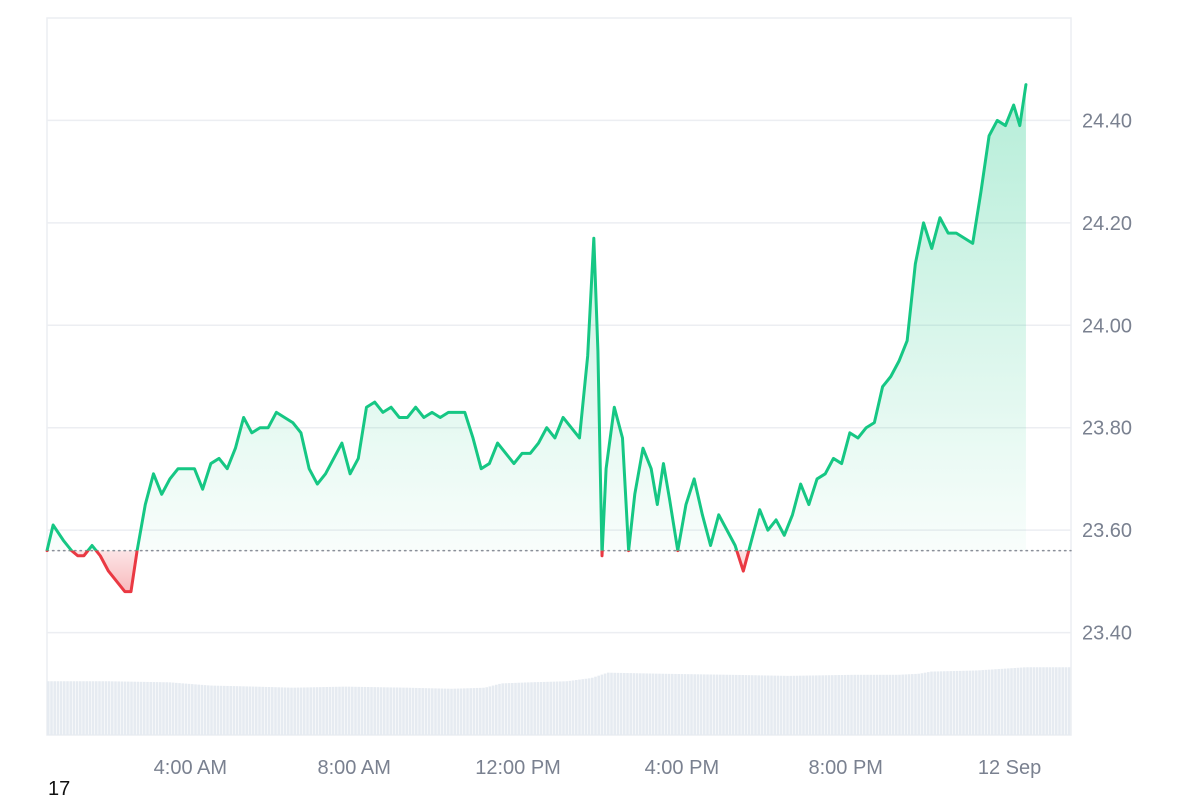 The width and height of the screenshot is (1200, 801). What do you see at coordinates (190, 768) in the screenshot?
I see `x-tick-label: 4:00 AM` at bounding box center [190, 768].